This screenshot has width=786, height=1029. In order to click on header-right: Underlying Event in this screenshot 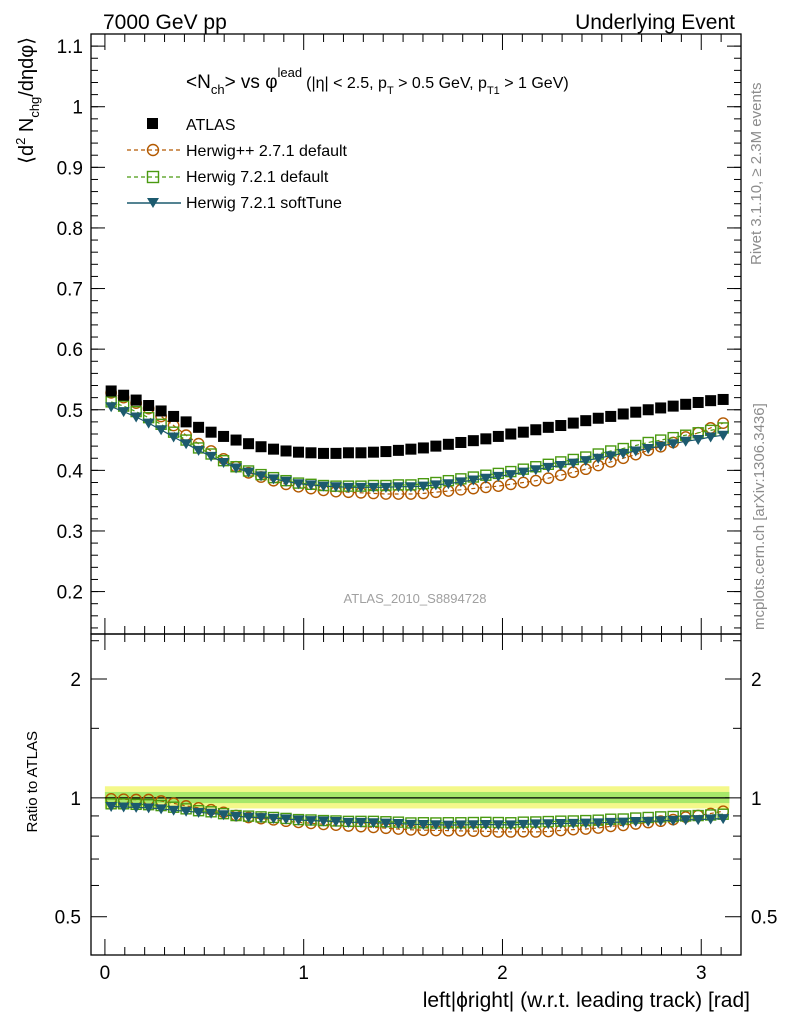, I will do `click(655, 22)`.